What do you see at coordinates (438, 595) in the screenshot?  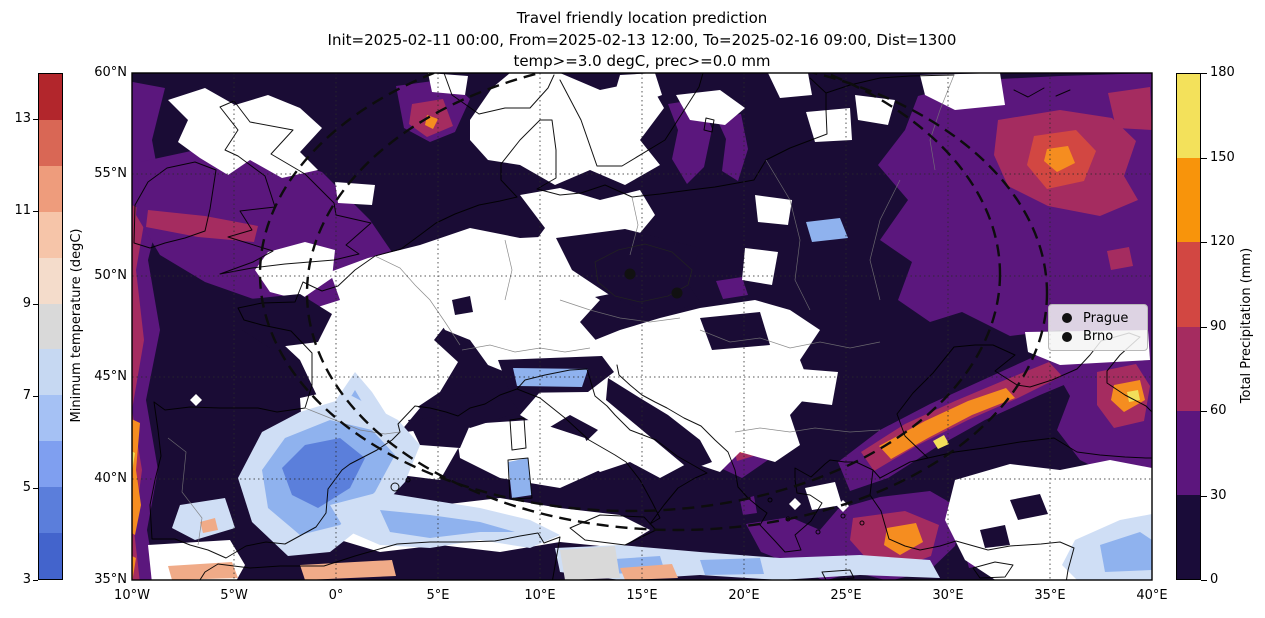 I see `x-tick-5E: 5°E` at bounding box center [438, 595].